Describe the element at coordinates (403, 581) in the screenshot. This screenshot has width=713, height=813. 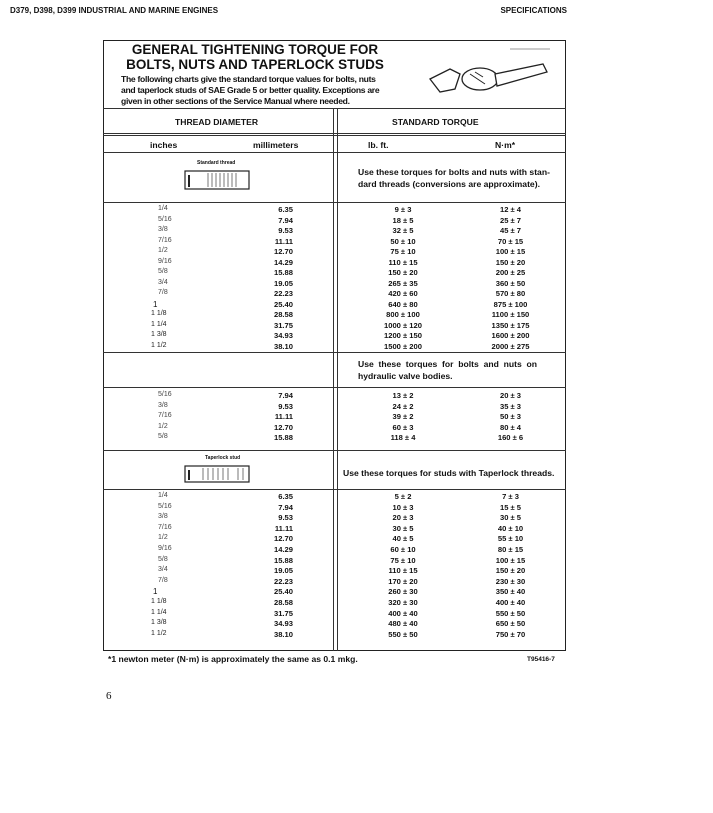
I see `lbft-cell: 170 ± 20` at that location.